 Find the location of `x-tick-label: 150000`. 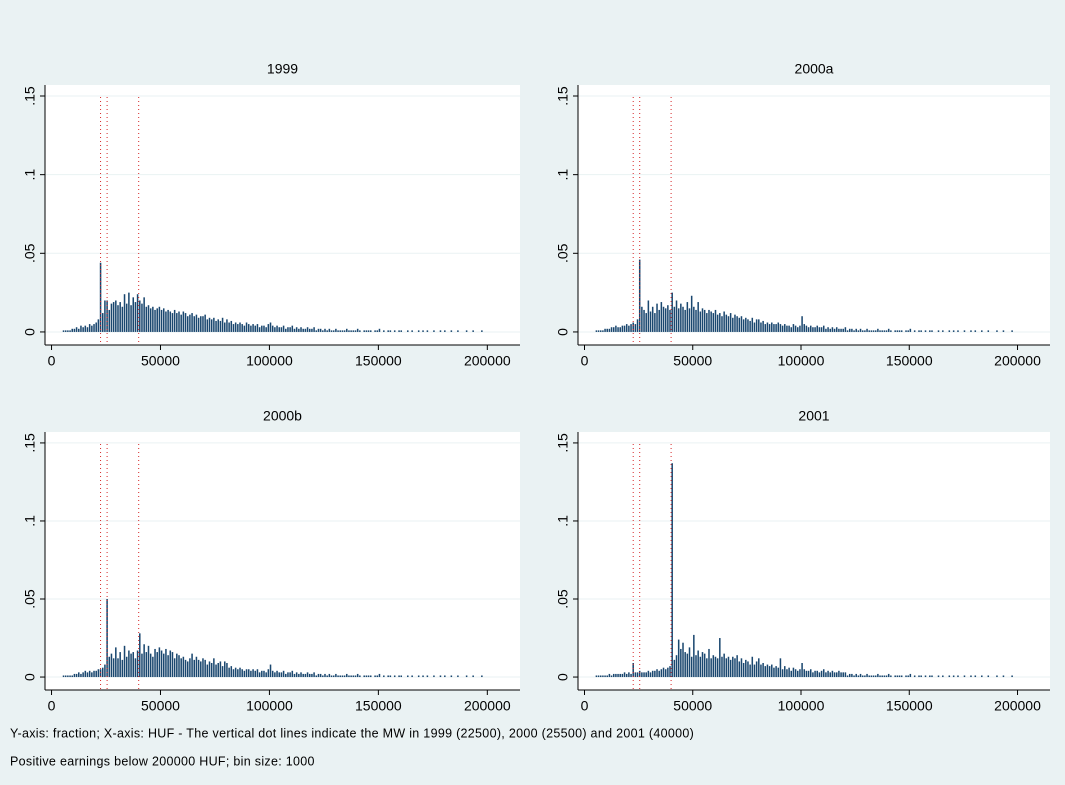

x-tick-label: 150000 is located at coordinates (378, 706).